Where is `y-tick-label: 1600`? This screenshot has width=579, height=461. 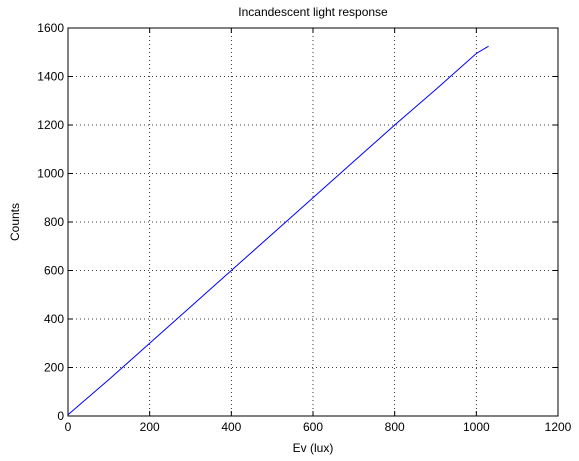
y-tick-label: 1600 is located at coordinates (50, 28).